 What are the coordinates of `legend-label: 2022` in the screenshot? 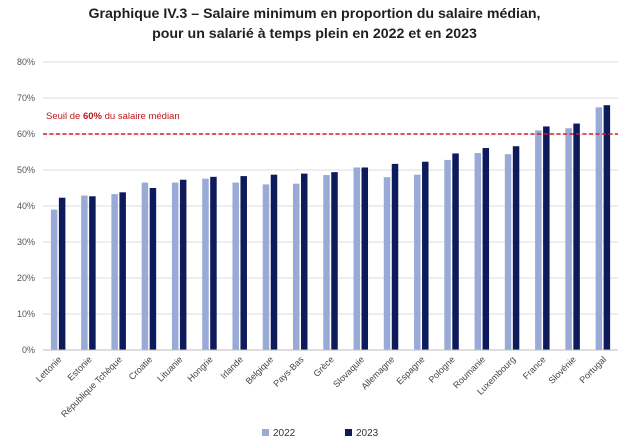 It's located at (284, 433).